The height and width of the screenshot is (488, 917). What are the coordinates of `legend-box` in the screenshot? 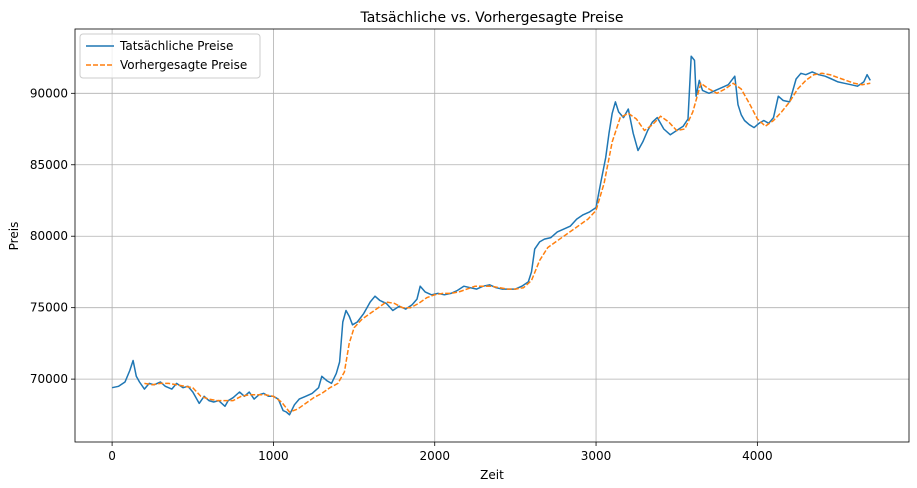 It's located at (170, 56).